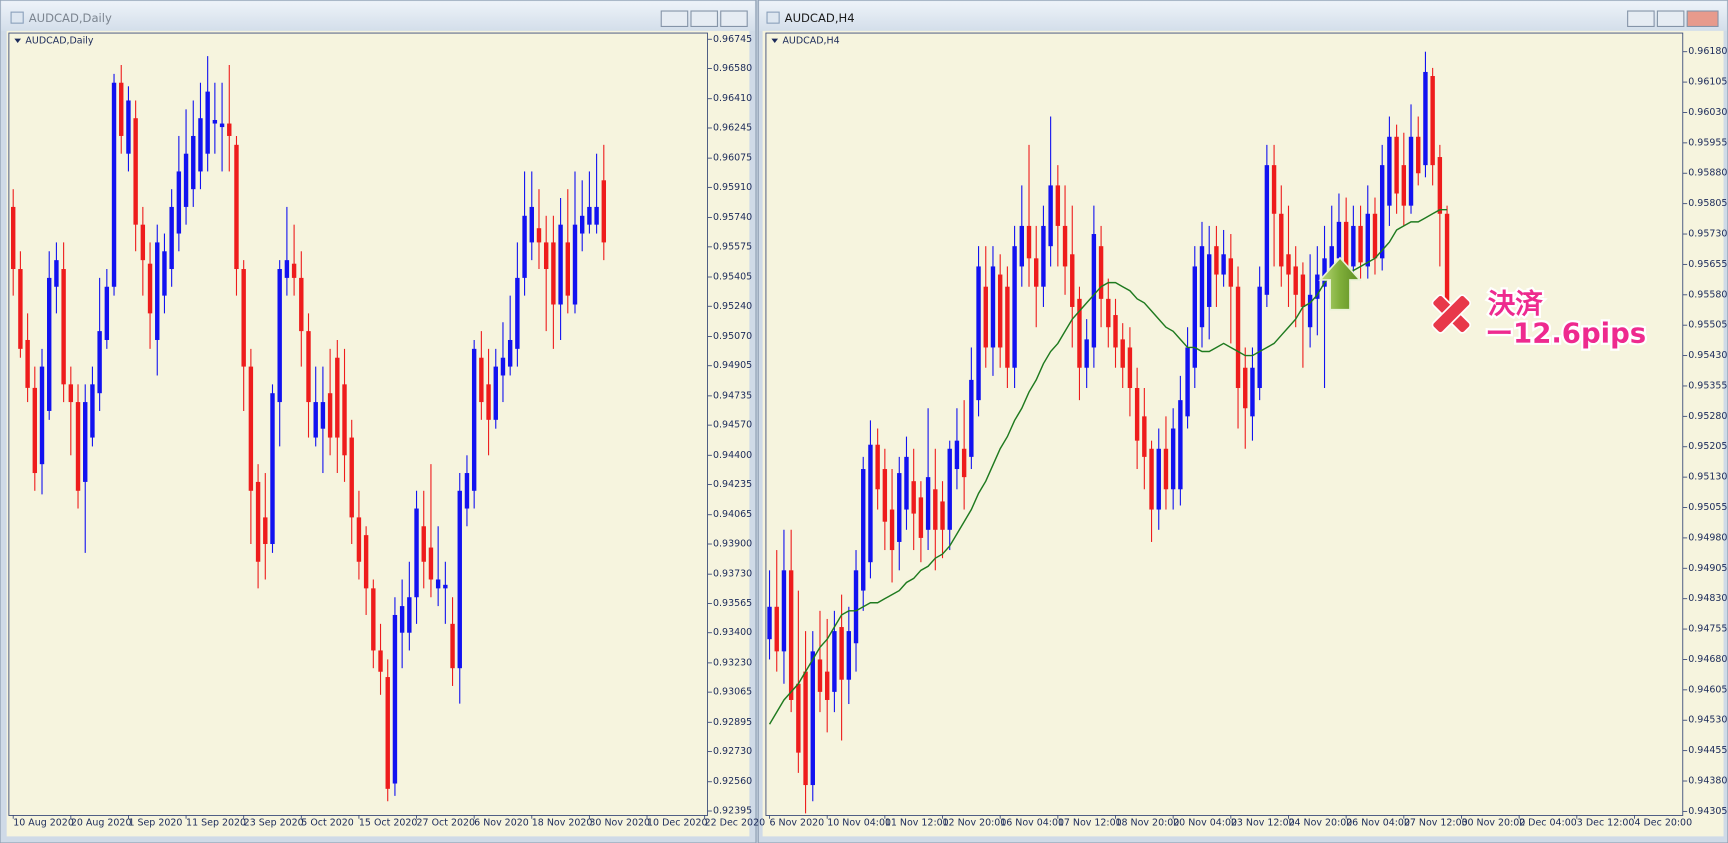 The height and width of the screenshot is (843, 1728). I want to click on y-tick-label: 0.92395, so click(732, 811).